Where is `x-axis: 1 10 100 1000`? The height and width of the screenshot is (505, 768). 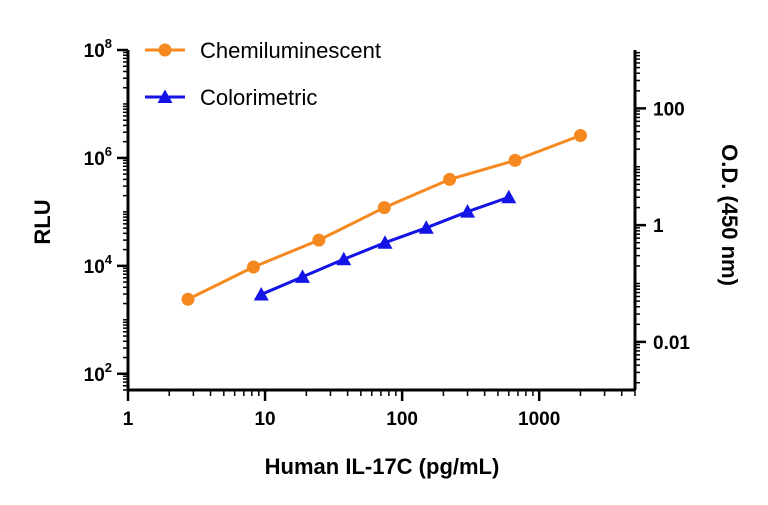
x-axis: 1 10 100 1000 is located at coordinates (379, 409).